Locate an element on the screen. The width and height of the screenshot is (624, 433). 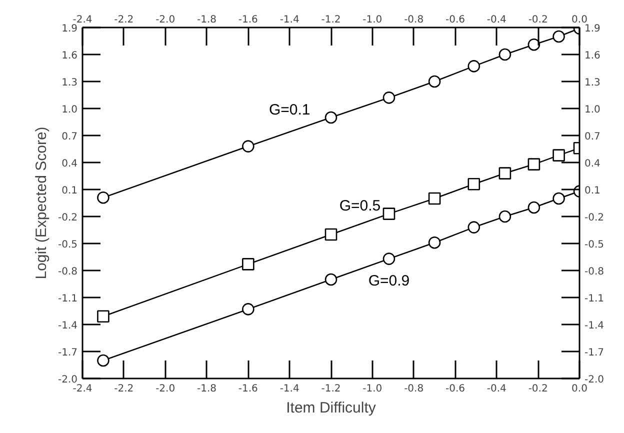
y-tick-label: -1.1 is located at coordinates (68, 299).